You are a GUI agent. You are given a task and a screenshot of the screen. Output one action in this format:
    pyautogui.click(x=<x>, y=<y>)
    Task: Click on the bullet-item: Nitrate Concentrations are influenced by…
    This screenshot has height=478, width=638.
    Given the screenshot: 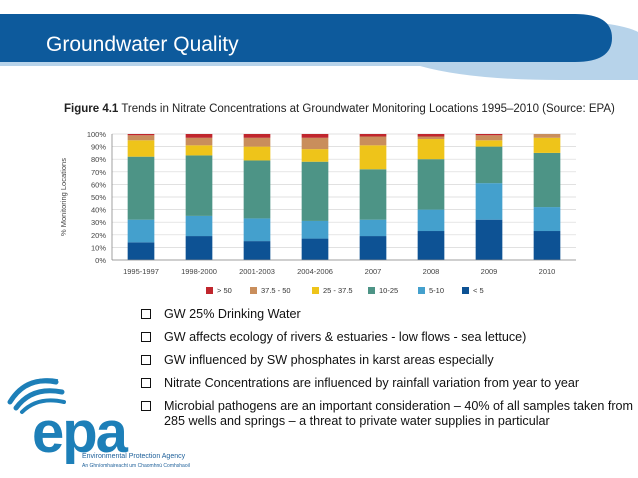 What is the action you would take?
    pyautogui.click(x=388, y=383)
    